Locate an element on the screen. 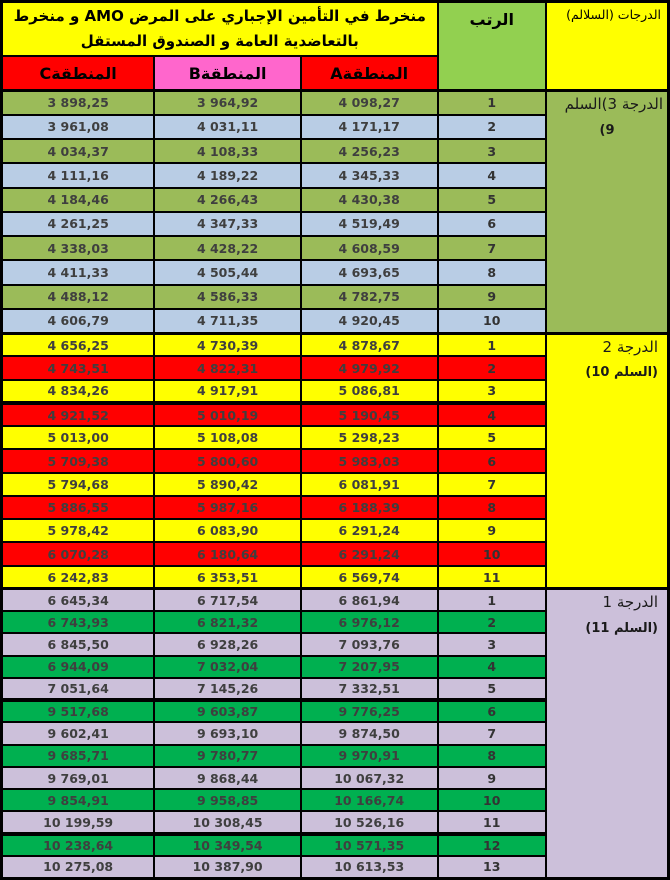 This screenshot has height=880, width=670. salary-cell-region-a: 7 332,51 is located at coordinates (369, 689).